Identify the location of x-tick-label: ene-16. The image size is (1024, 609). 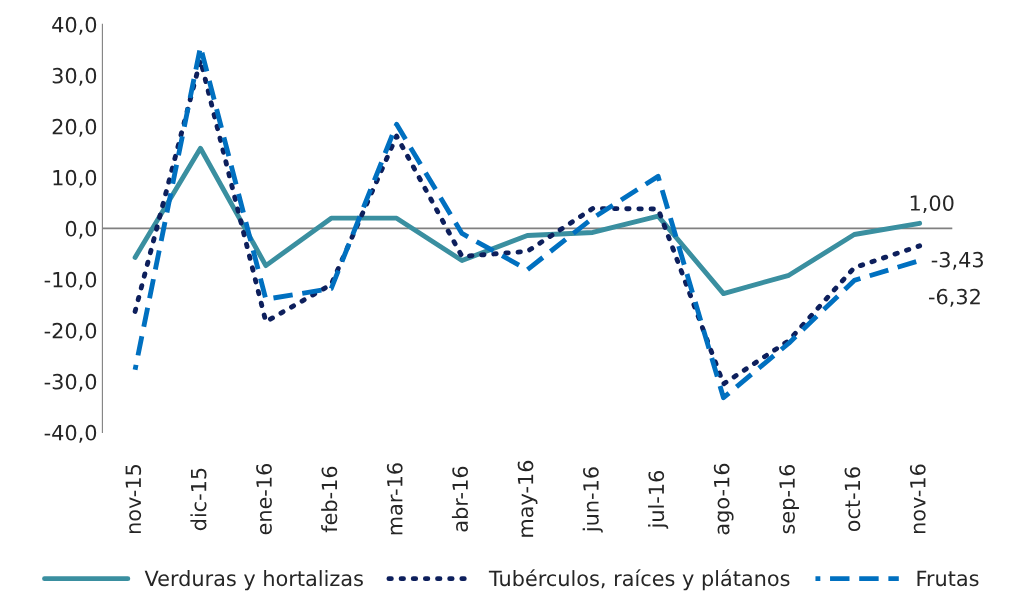
(264, 499).